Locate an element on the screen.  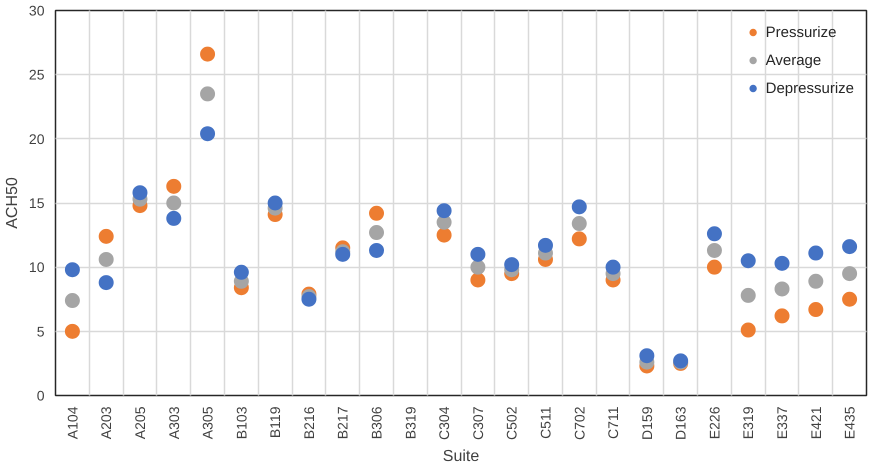
y-tick-label: 10 is located at coordinates (36, 267).